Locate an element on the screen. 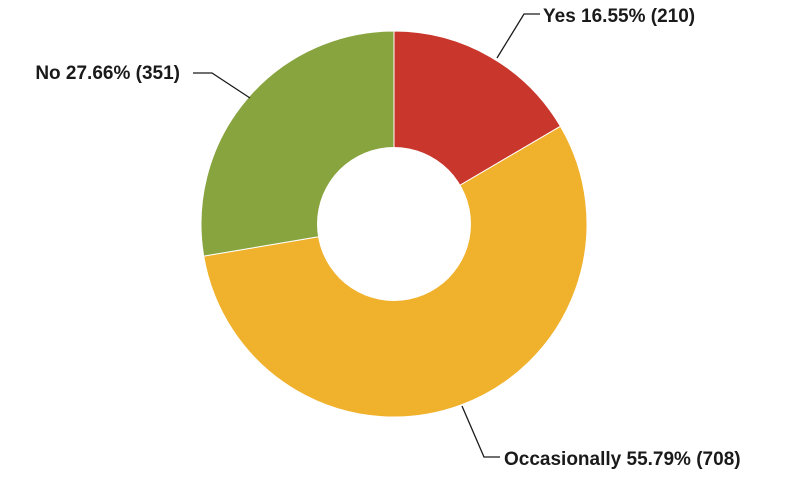 The height and width of the screenshot is (482, 794). donut-hole-circle is located at coordinates (394, 224).